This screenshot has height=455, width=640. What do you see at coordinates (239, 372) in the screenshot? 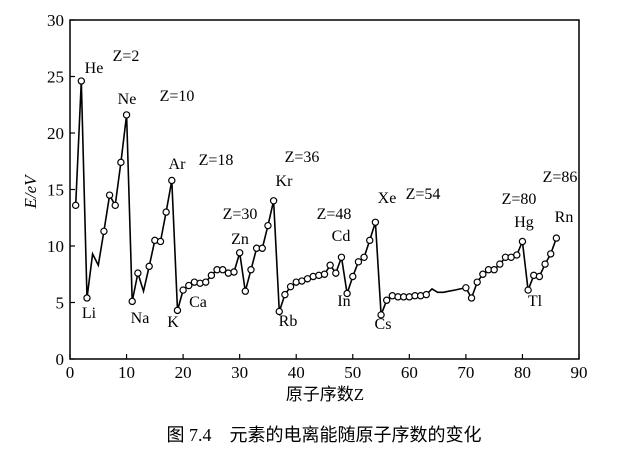
I see `x-tick-label: 30` at bounding box center [239, 372].